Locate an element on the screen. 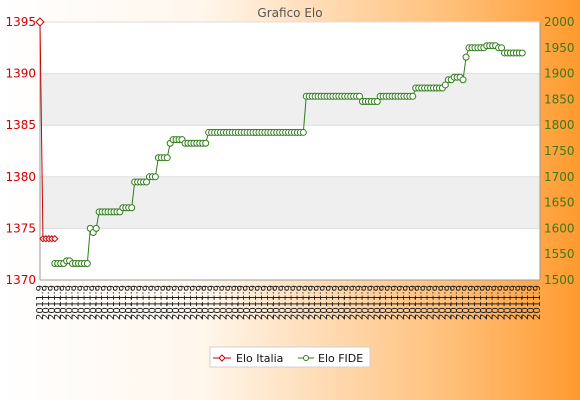 The width and height of the screenshot is (580, 400). legend: Elo Italia Elo FIDE is located at coordinates (290, 357).